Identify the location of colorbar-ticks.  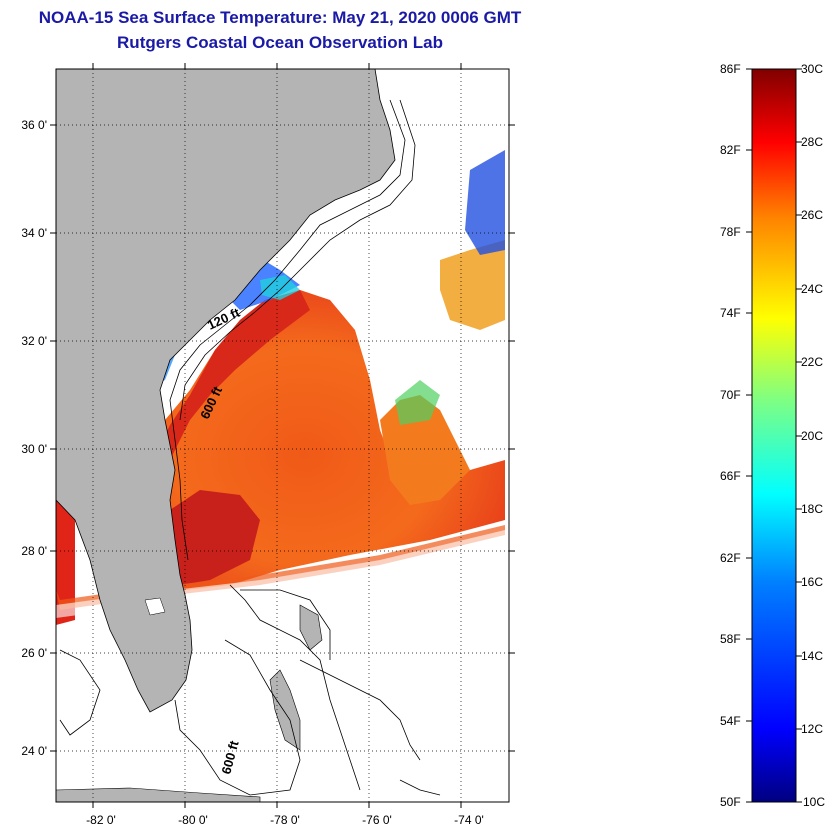
(774, 435).